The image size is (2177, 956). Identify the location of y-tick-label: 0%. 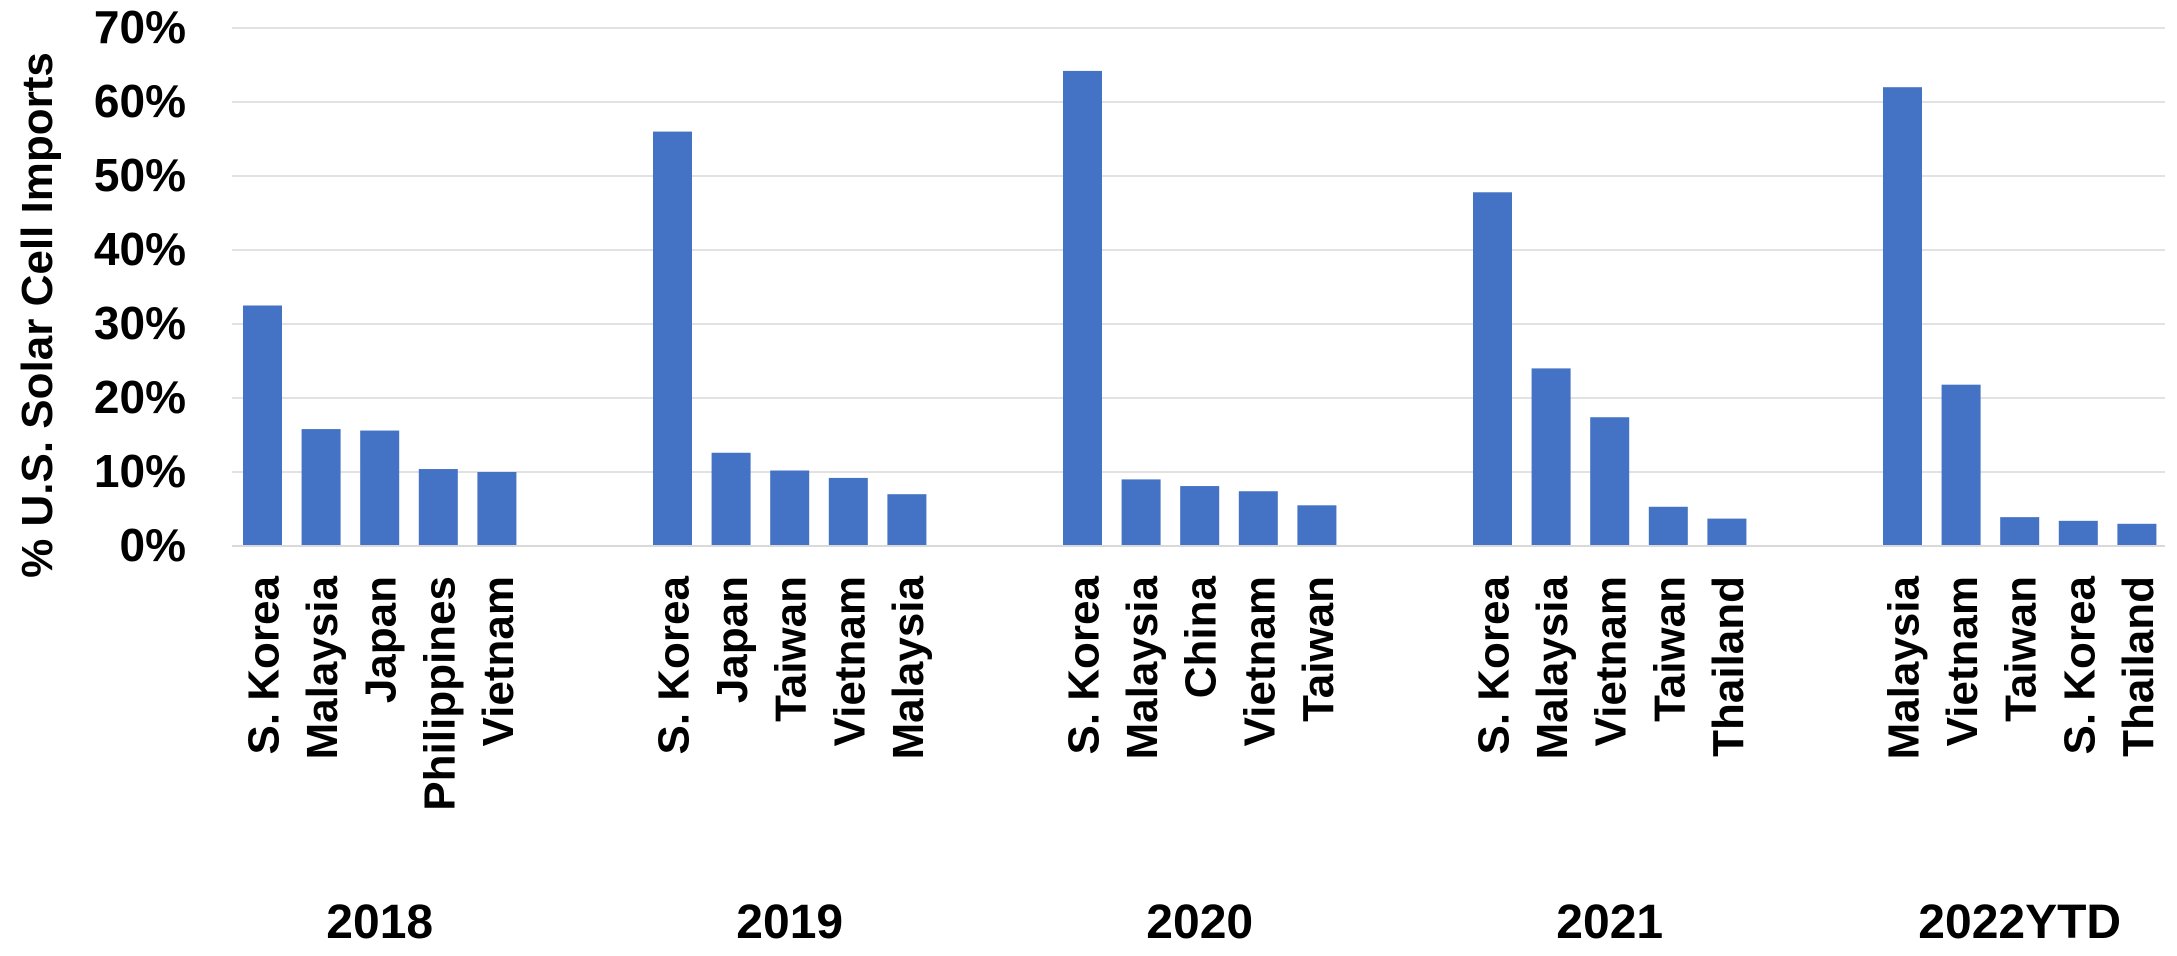
(153, 545).